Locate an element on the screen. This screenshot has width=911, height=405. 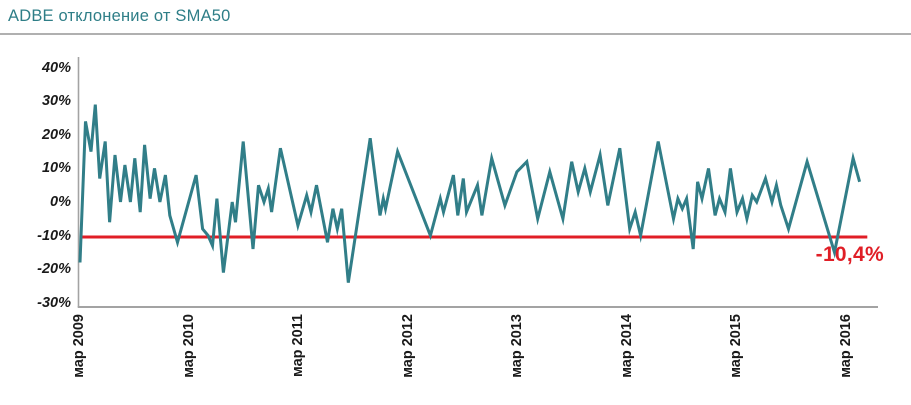
x-tick-label: мар 2009 is located at coordinates (79, 346).